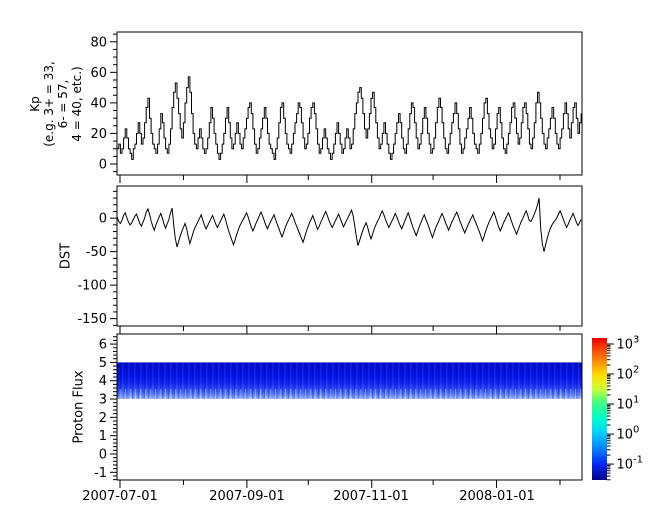 This screenshot has height=523, width=665. Describe the element at coordinates (349, 224) in the screenshot. I see `dst-series-line` at that location.